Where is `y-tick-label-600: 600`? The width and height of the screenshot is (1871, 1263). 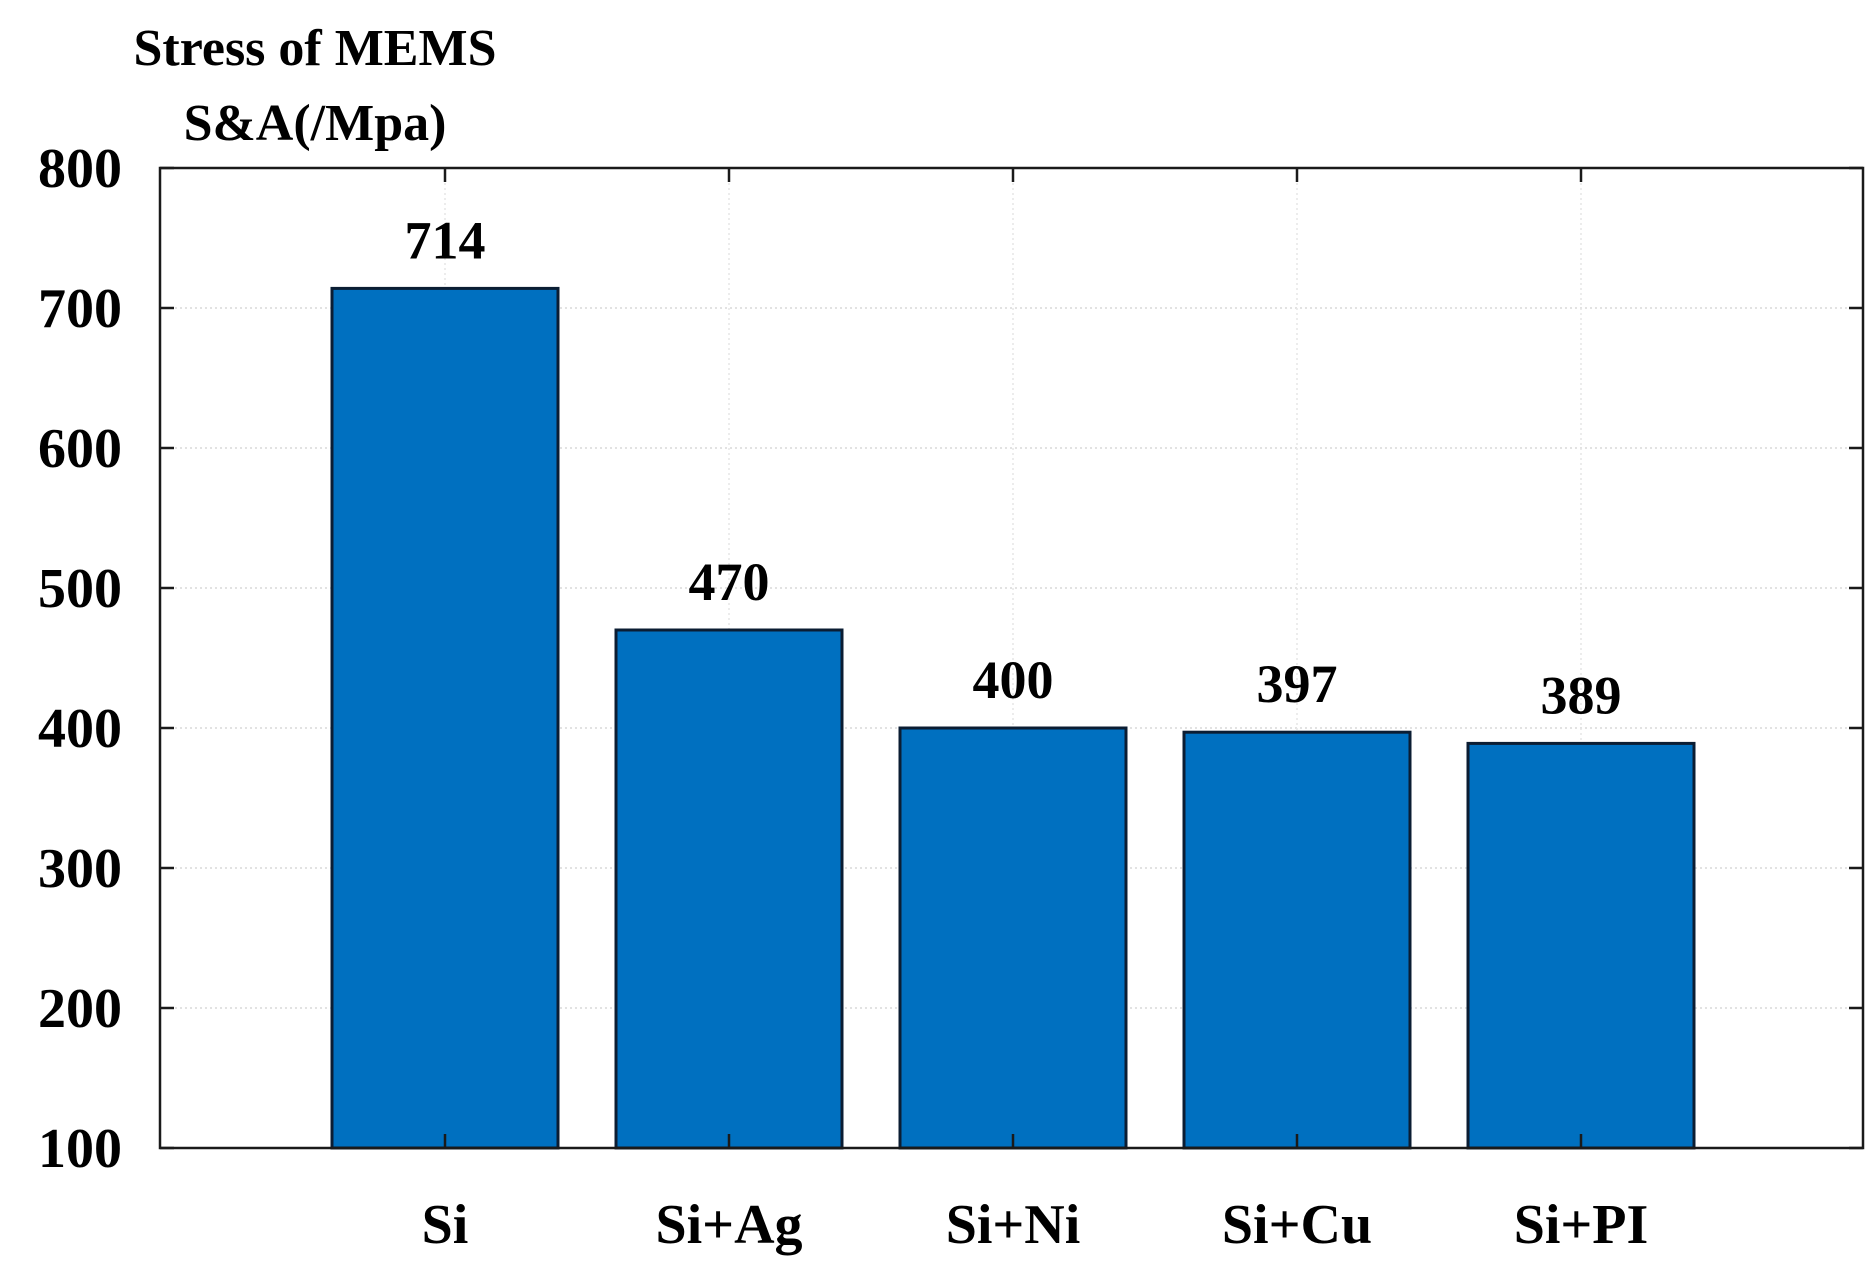
y-tick-label-600: 600 is located at coordinates (80, 449).